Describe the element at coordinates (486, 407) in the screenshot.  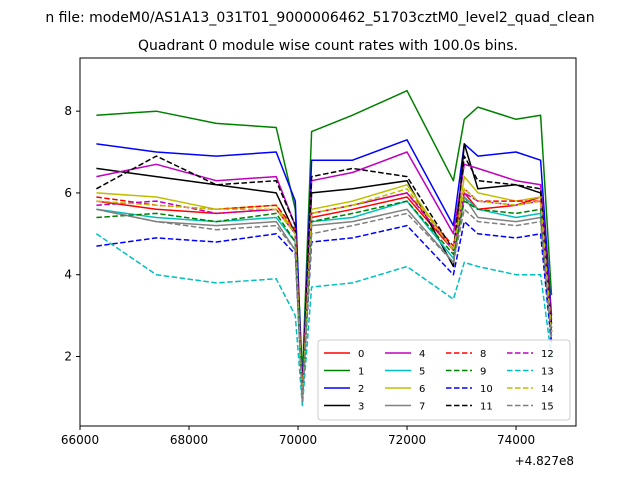
I see `legend-label-11: 11` at that location.